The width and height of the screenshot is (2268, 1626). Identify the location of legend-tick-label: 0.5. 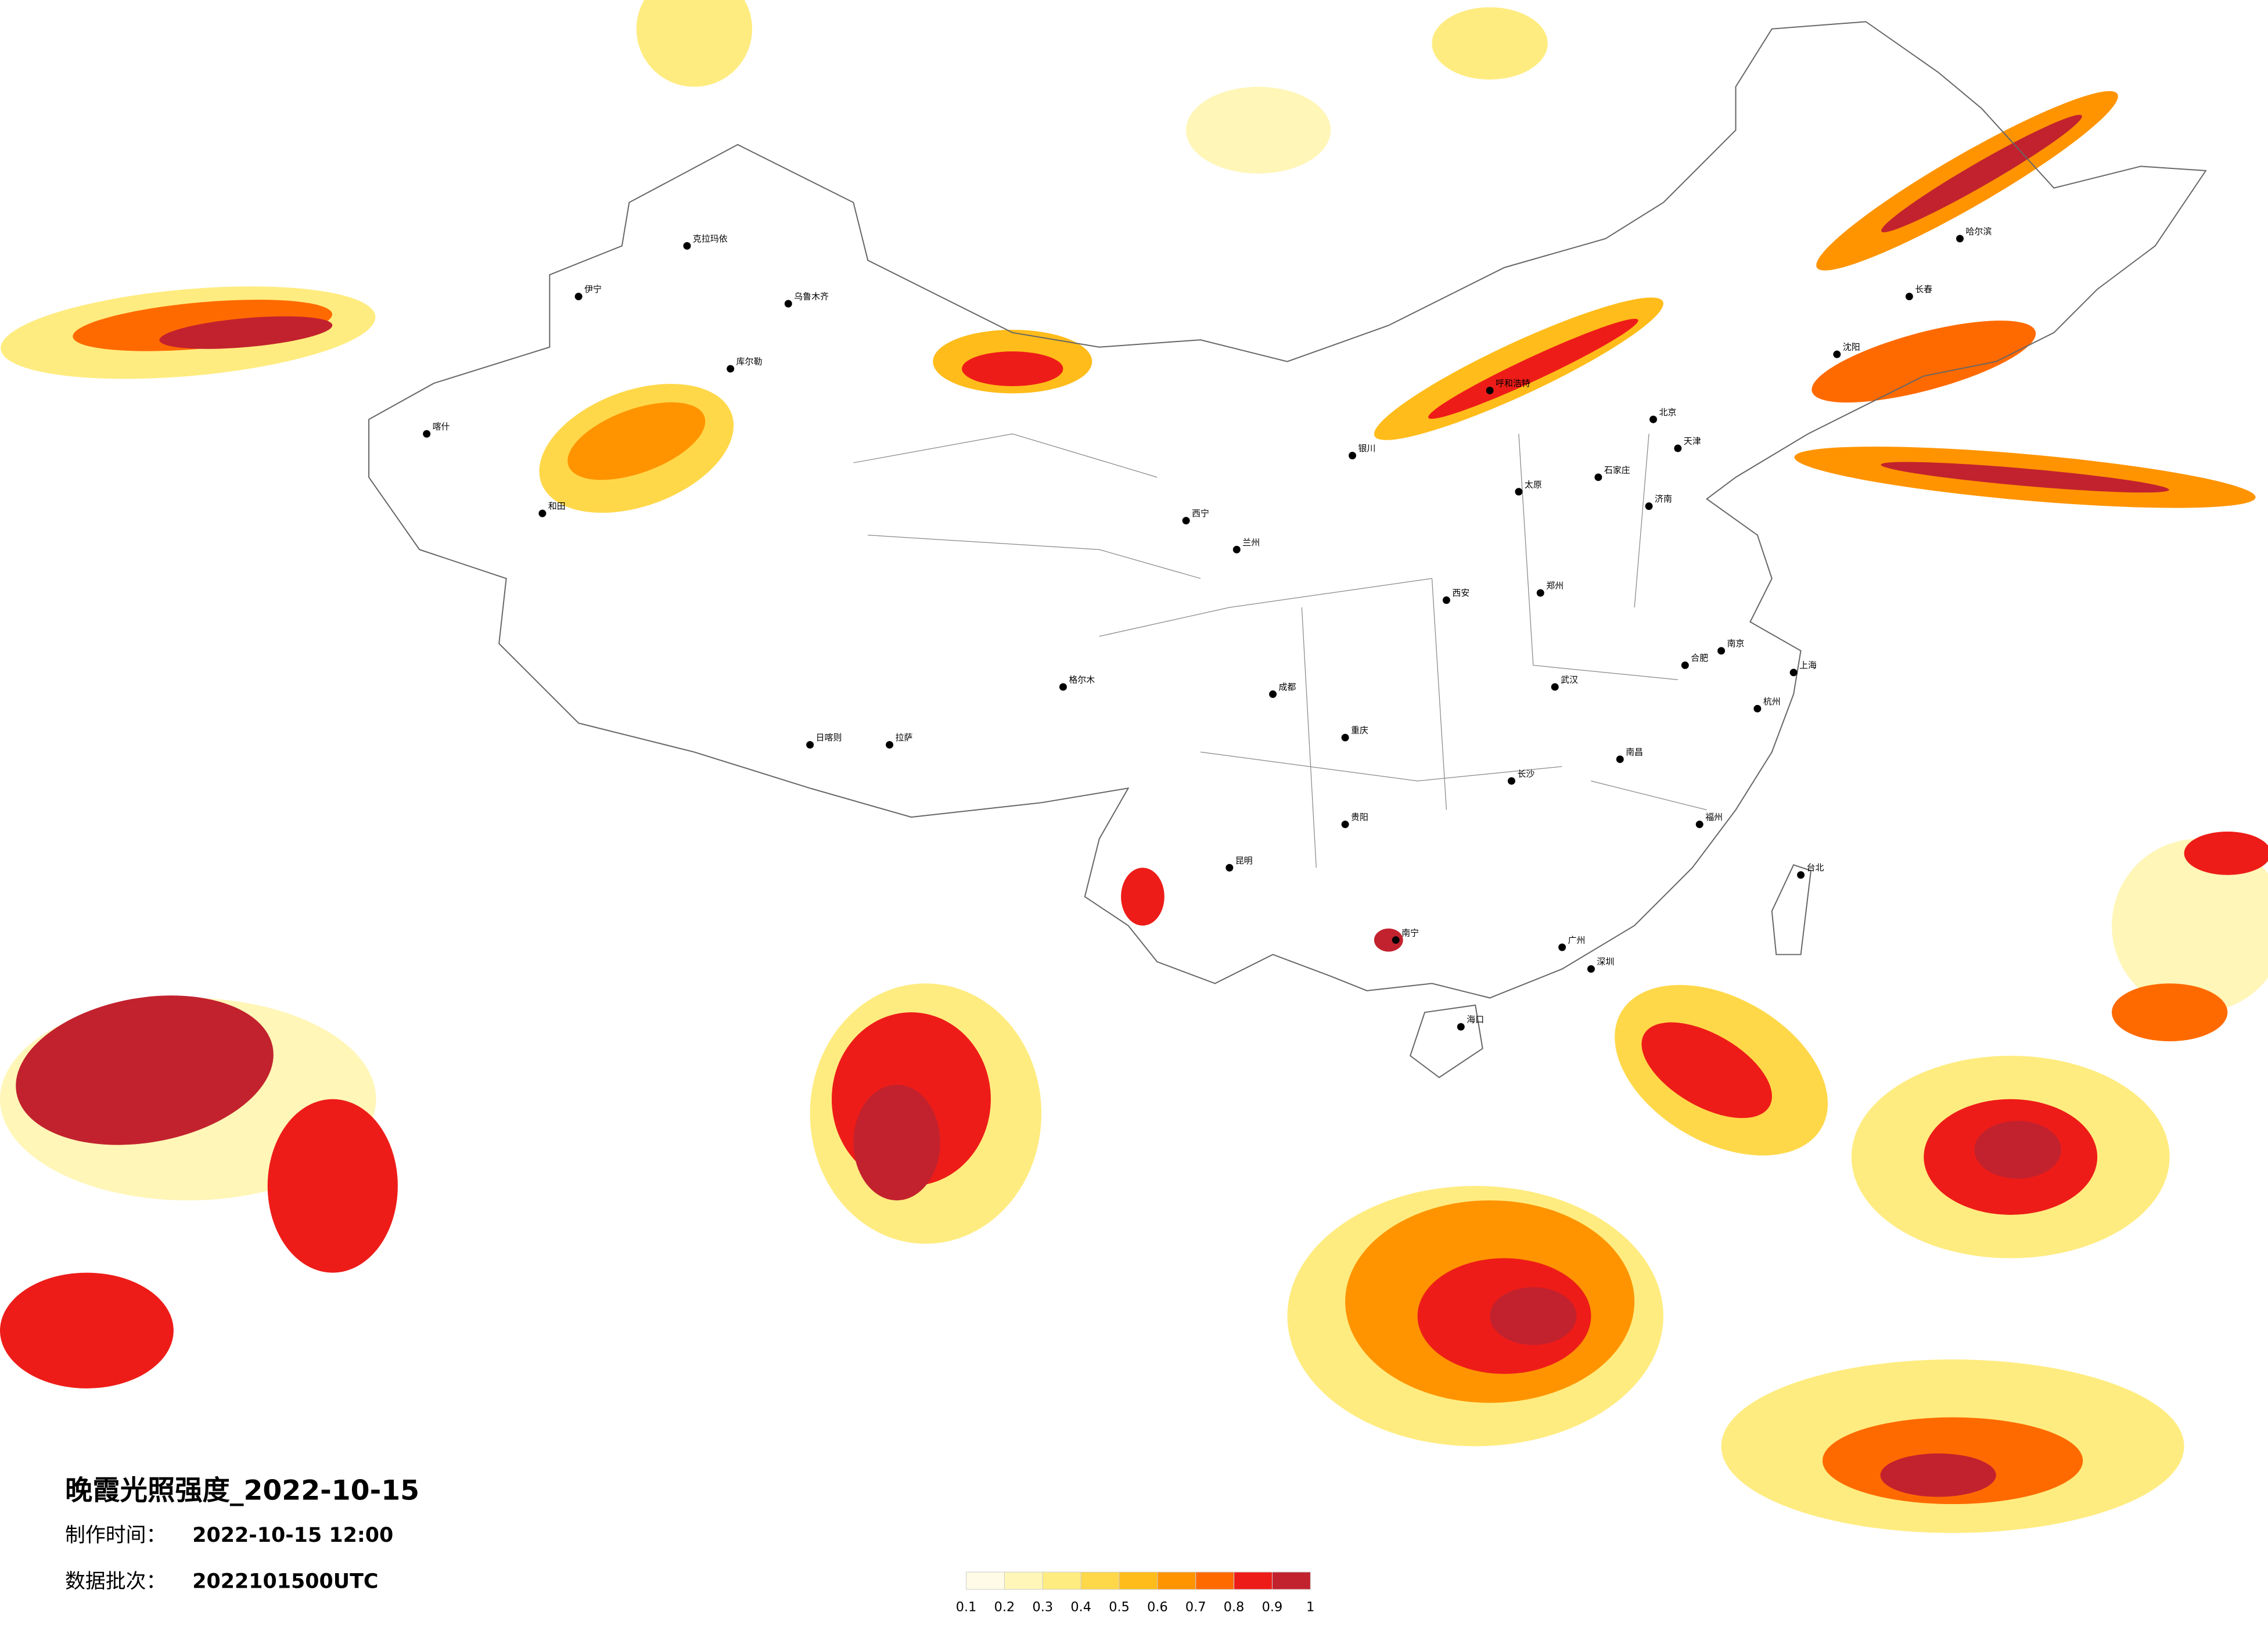
(1119, 1606).